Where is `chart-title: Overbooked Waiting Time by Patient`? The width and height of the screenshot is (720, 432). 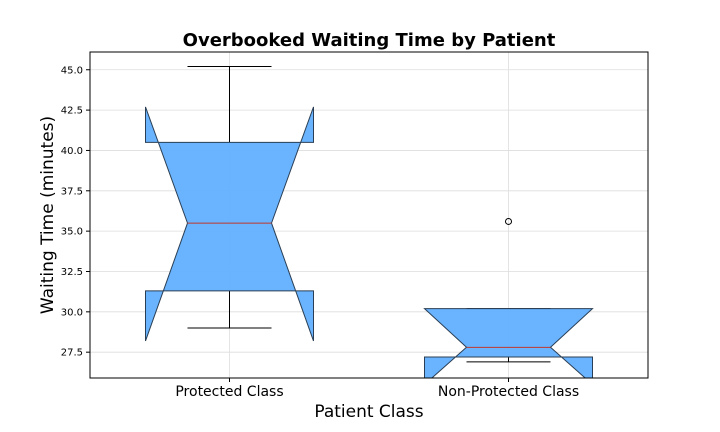 chart-title: Overbooked Waiting Time by Patient is located at coordinates (369, 40).